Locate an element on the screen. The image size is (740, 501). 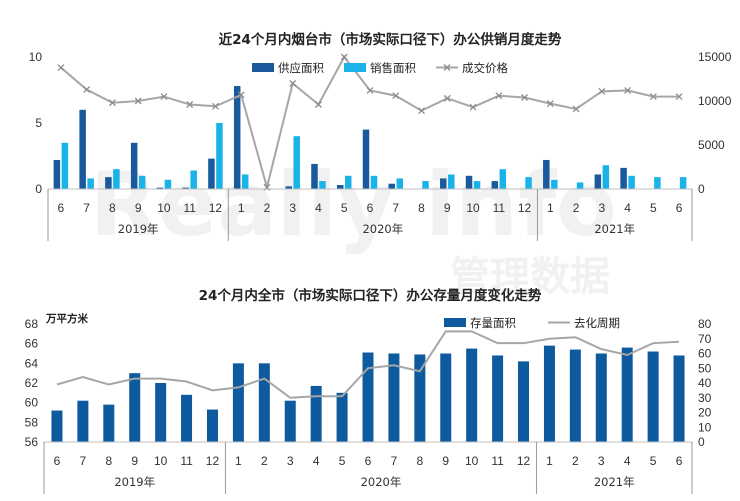
right-tick-label: 10 is located at coordinates (705, 427).